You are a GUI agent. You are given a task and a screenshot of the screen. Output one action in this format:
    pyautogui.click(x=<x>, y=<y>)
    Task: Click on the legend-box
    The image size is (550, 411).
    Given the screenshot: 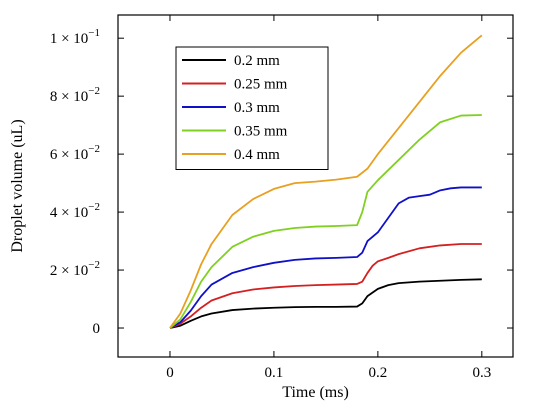 What is the action you would take?
    pyautogui.click(x=252, y=108)
    